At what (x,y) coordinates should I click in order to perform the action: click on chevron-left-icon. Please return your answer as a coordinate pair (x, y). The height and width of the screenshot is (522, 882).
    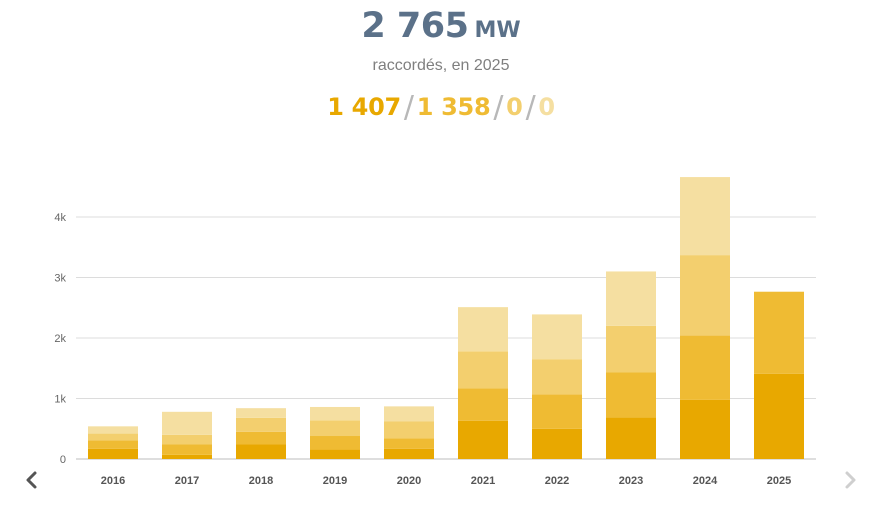
    Looking at the image, I should click on (32, 480).